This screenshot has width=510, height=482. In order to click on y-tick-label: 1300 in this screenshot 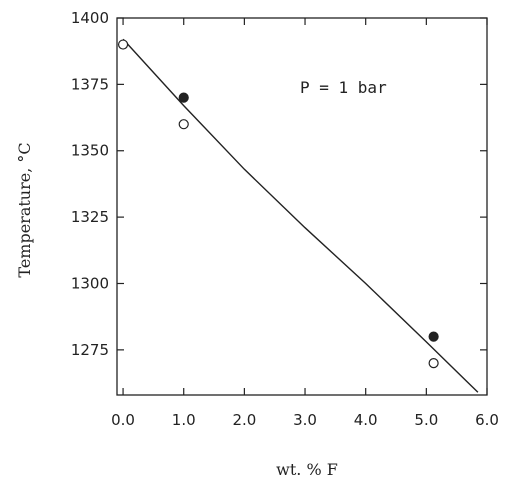, I will do `click(90, 283)`.